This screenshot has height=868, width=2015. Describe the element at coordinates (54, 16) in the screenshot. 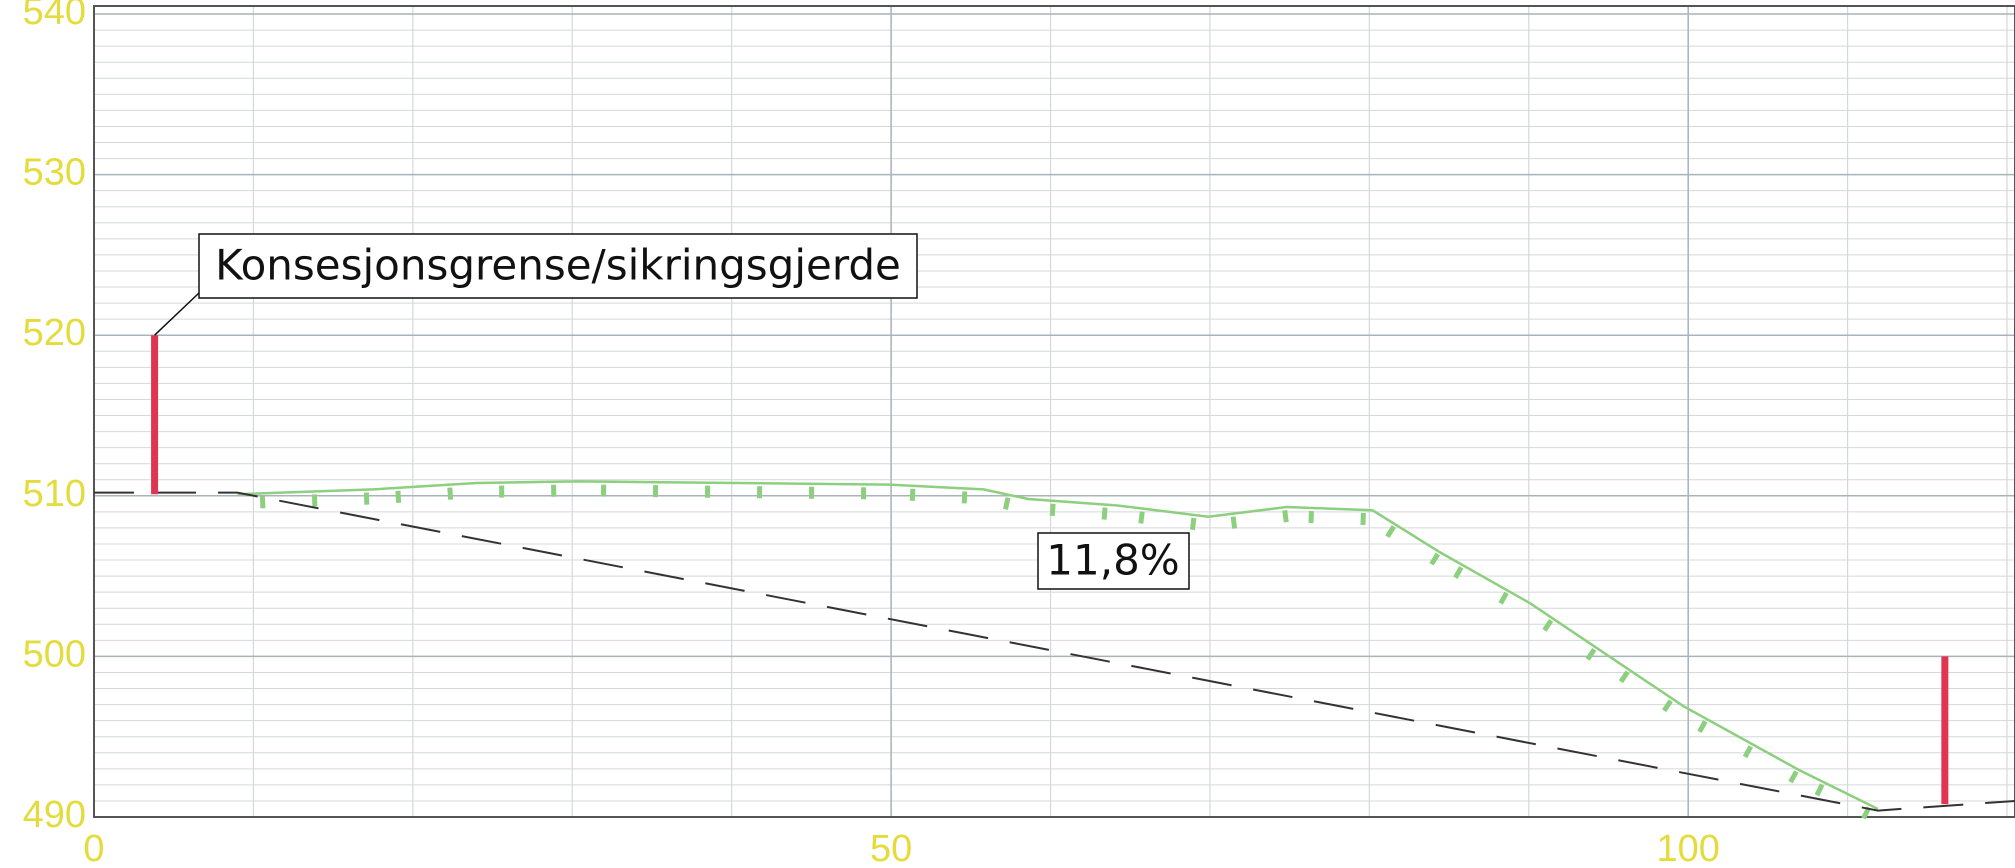

I see `y-tick-label: 540` at that location.